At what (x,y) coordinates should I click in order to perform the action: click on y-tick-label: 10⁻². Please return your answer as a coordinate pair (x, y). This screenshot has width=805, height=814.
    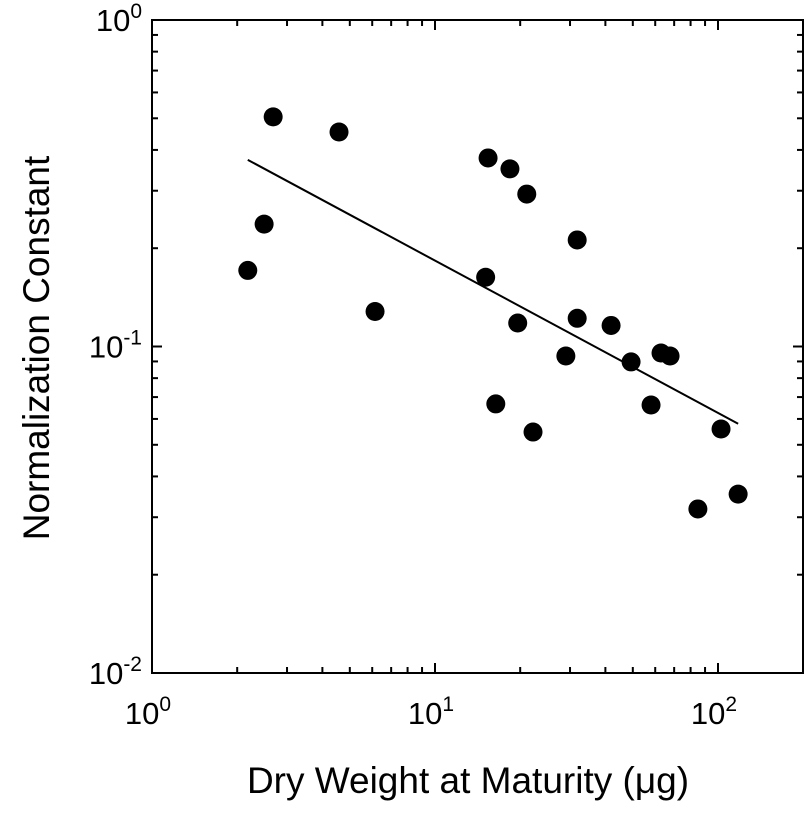
    Looking at the image, I should click on (115, 672).